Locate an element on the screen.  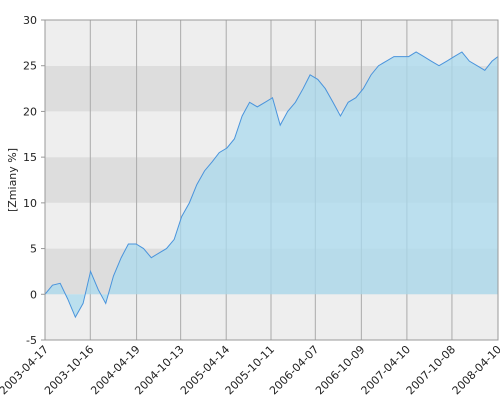
y-tick-label: 5 is located at coordinates (33, 249).